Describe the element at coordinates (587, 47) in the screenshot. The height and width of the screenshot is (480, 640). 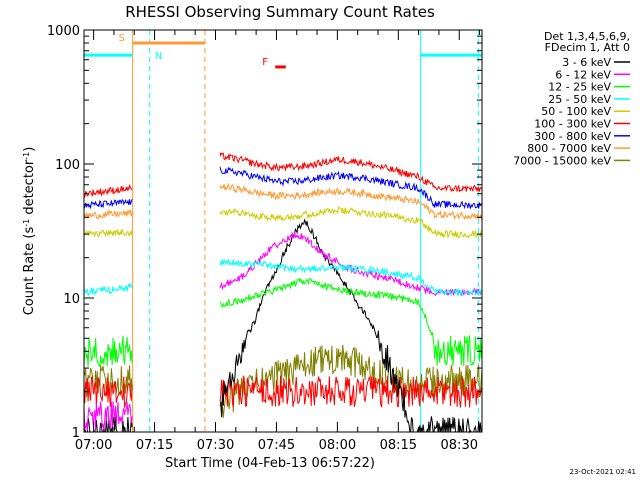
I see `legend-header-line: FDecim 1, Att 0` at that location.